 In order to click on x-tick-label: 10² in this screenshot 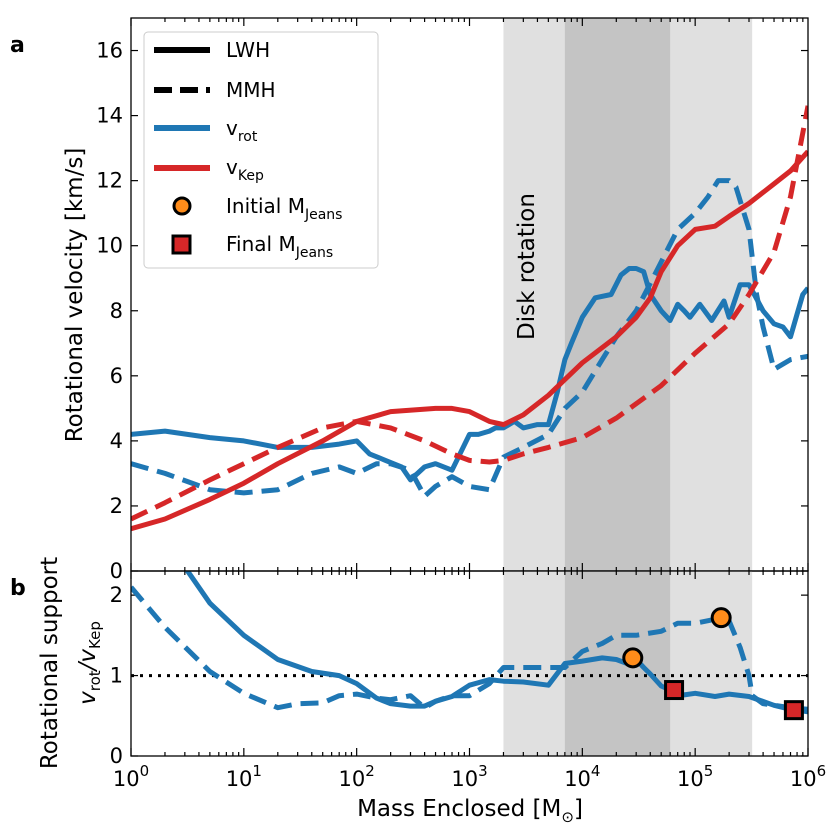, I will do `click(357, 776)`.